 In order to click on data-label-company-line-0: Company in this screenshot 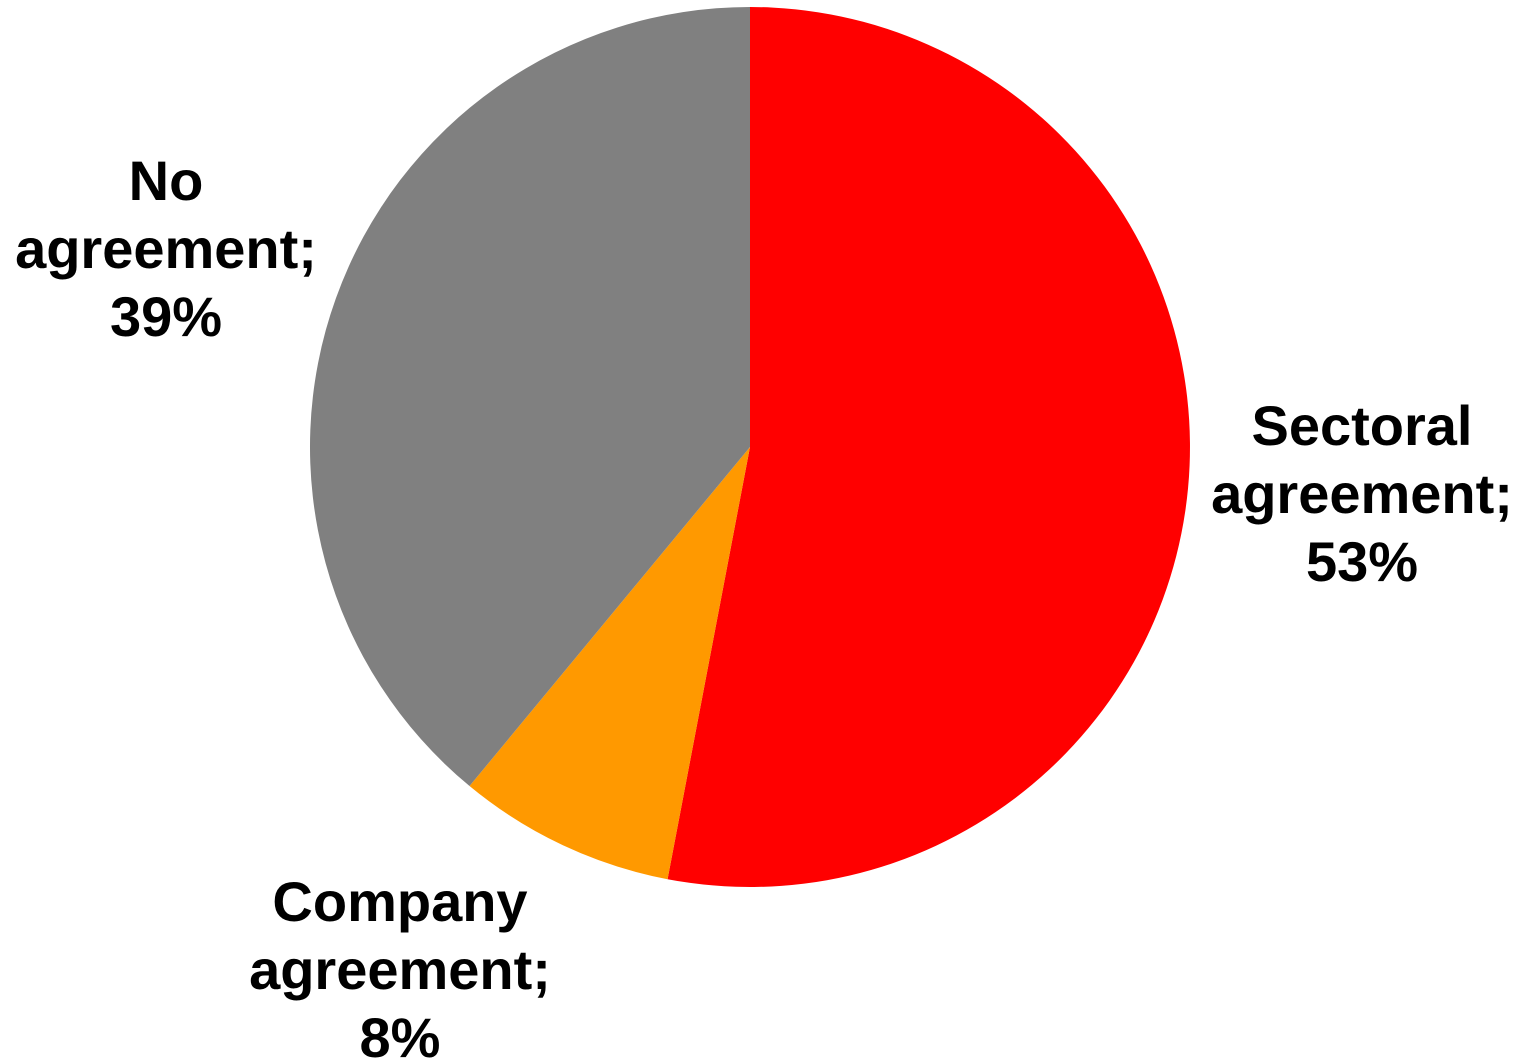, I will do `click(399, 901)`.